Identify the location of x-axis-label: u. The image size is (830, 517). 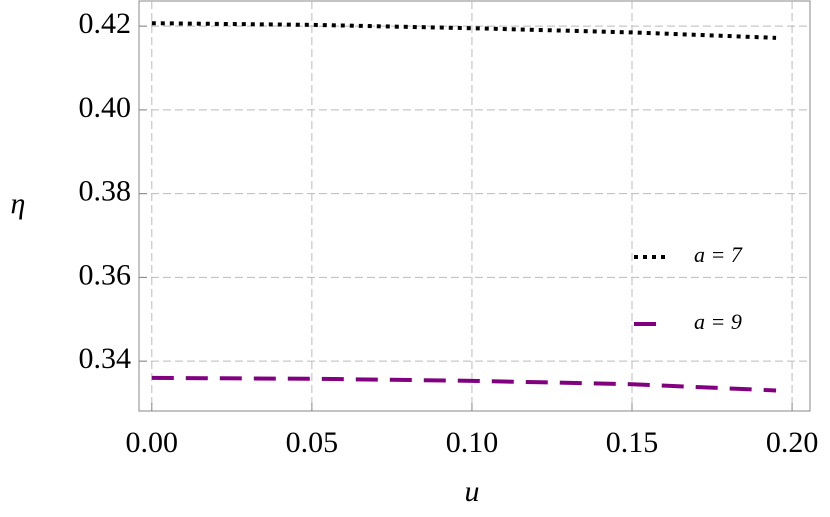
(472, 491).